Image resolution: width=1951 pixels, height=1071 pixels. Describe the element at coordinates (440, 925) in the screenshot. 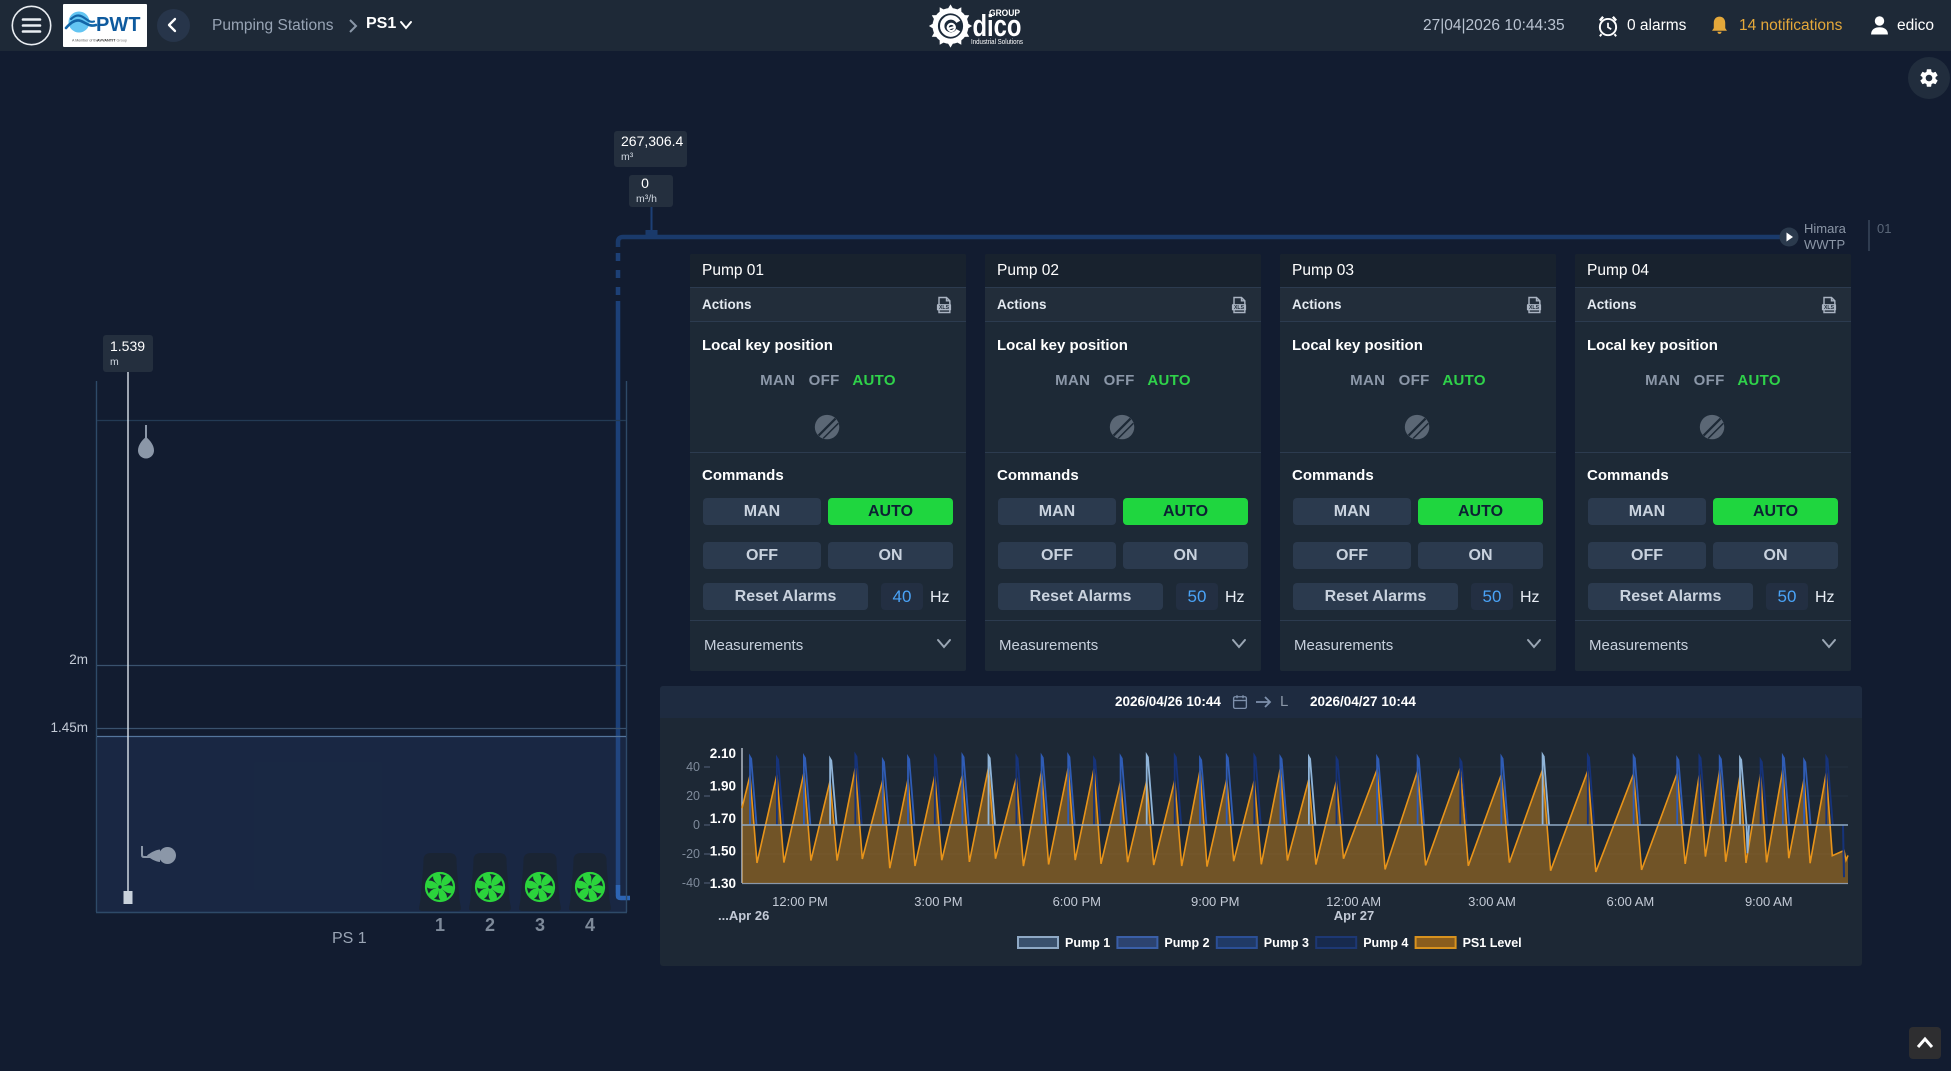

I see `svg-text: 1` at that location.